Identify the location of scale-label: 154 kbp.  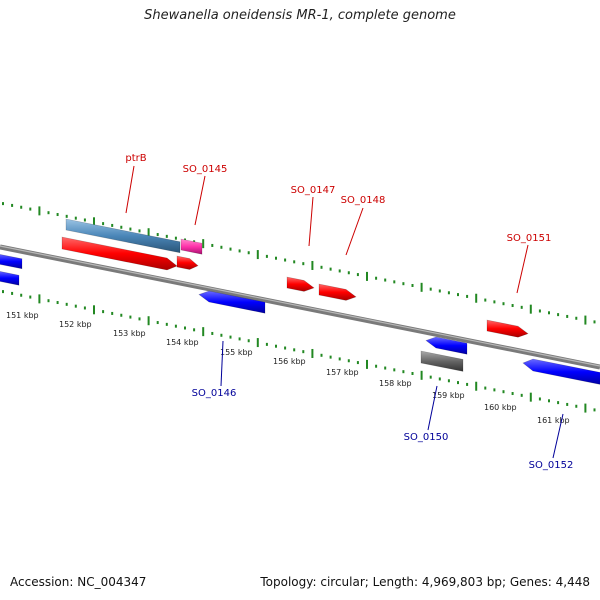
(182, 342).